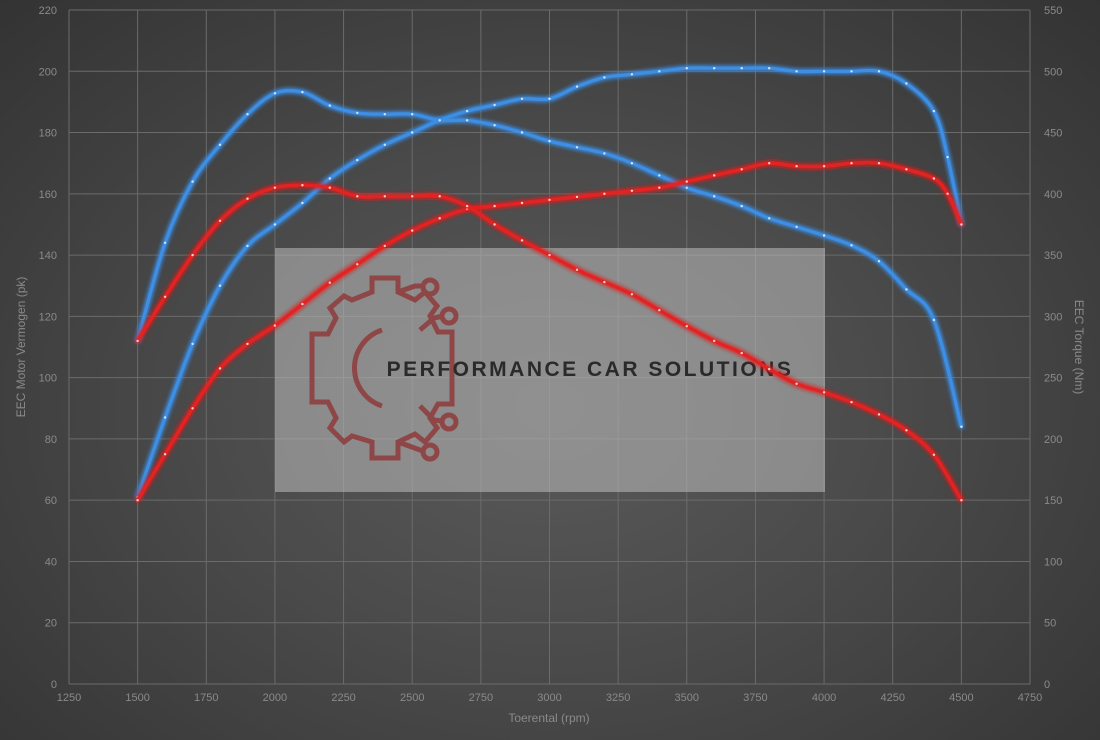  Describe the element at coordinates (54, 685) in the screenshot. I see `y-left-tick-label: 0` at that location.